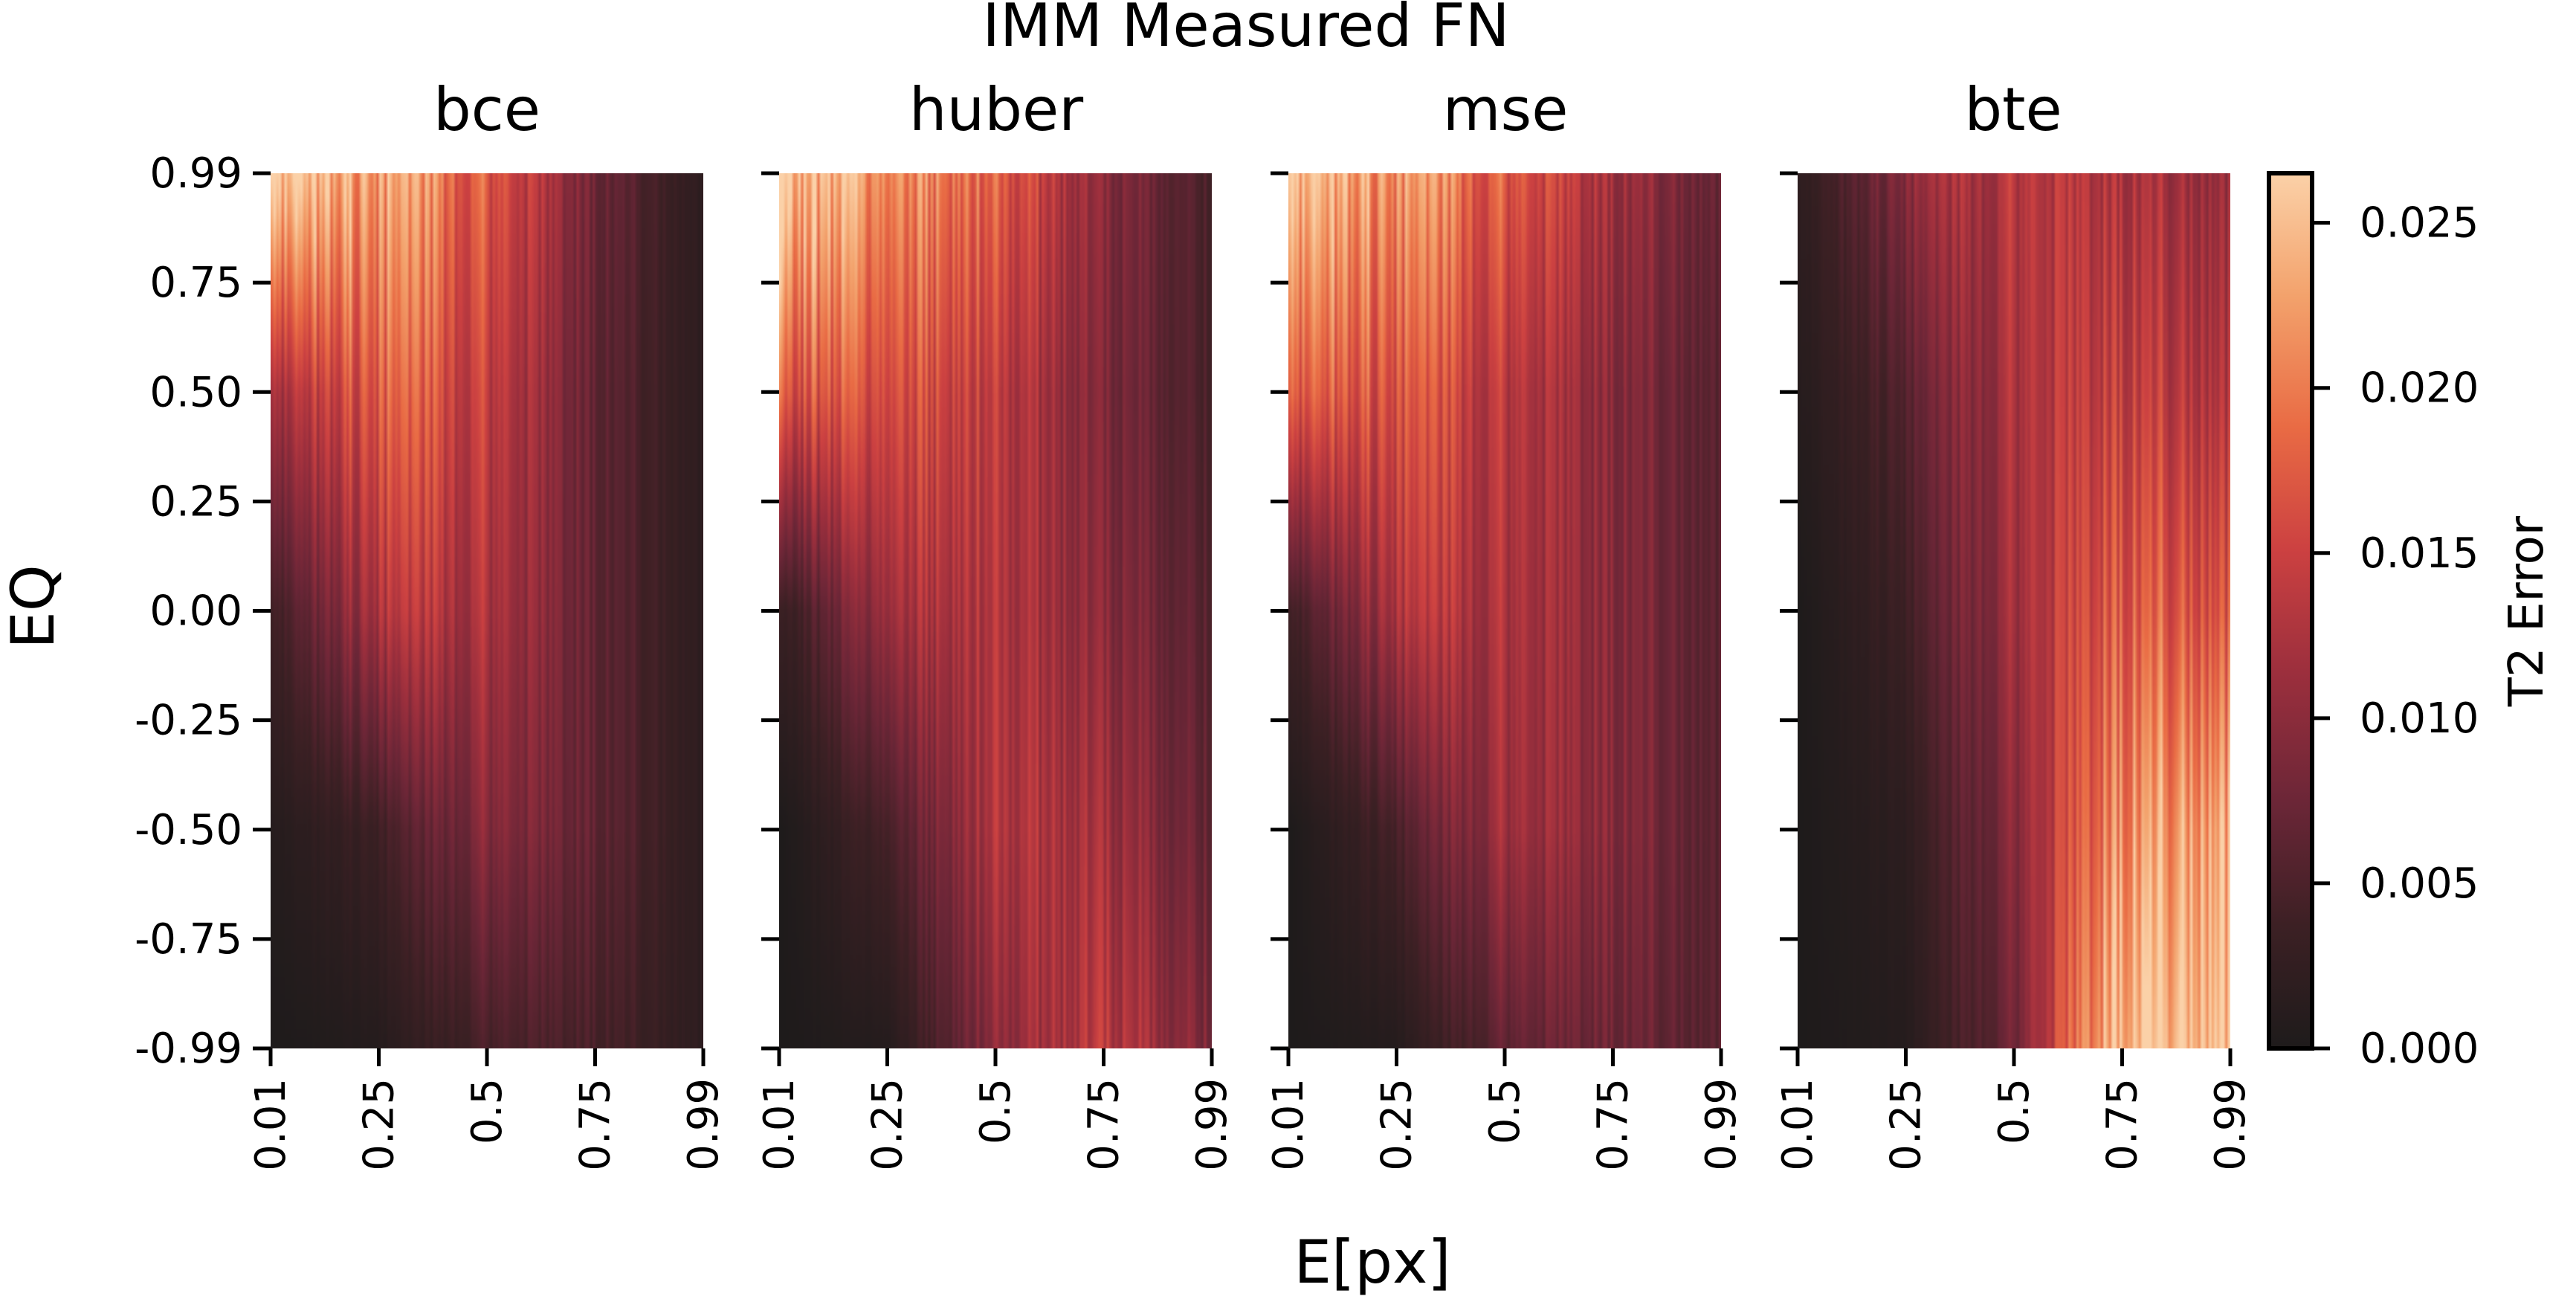 The image size is (2576, 1299). What do you see at coordinates (2014, 611) in the screenshot?
I see `heatmap-bte` at bounding box center [2014, 611].